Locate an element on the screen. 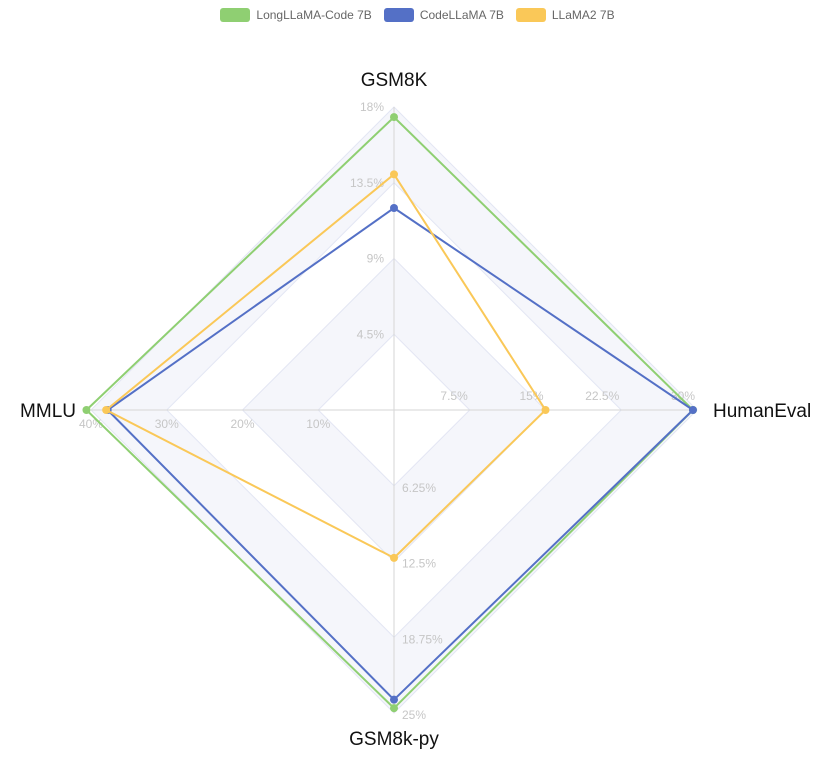 The image size is (835, 768). tick-label-gsm8k-py-3: 18.75% is located at coordinates (422, 639).